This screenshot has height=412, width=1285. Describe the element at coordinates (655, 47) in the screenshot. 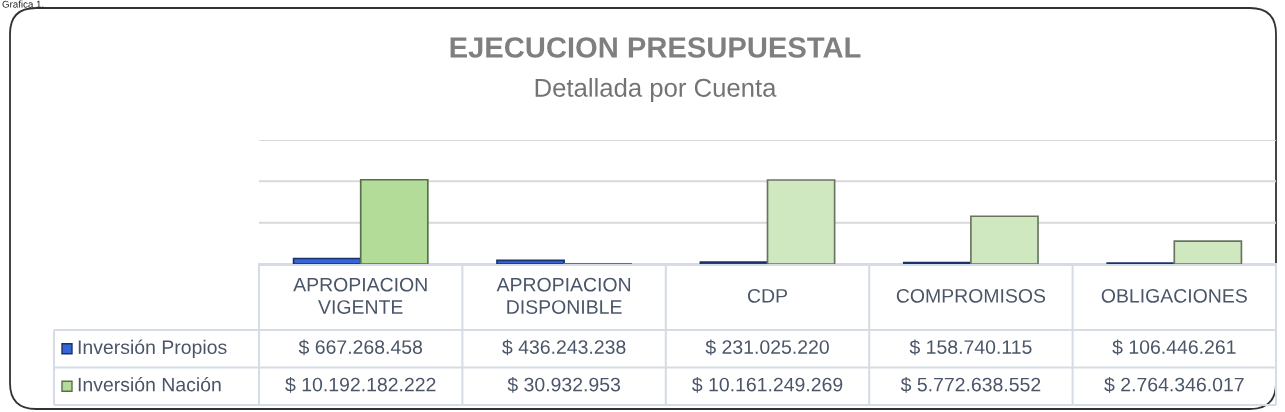

I see `chart-title: EJECUCION PRESUPUESTAL` at that location.